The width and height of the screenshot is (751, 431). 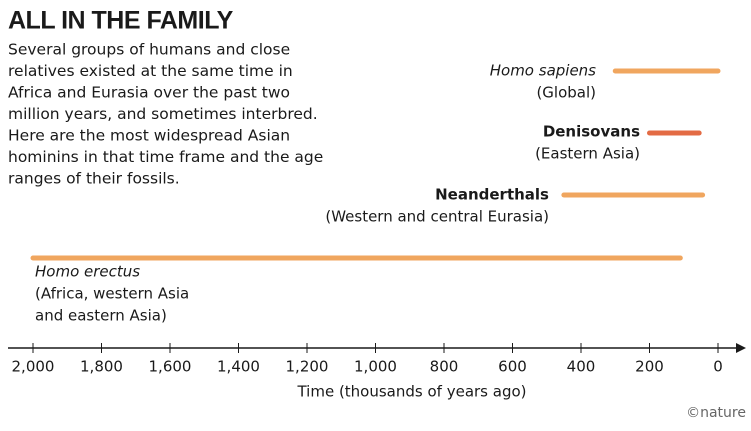 I want to click on chart-title: ALL IN THE FAMILY, so click(x=121, y=21).